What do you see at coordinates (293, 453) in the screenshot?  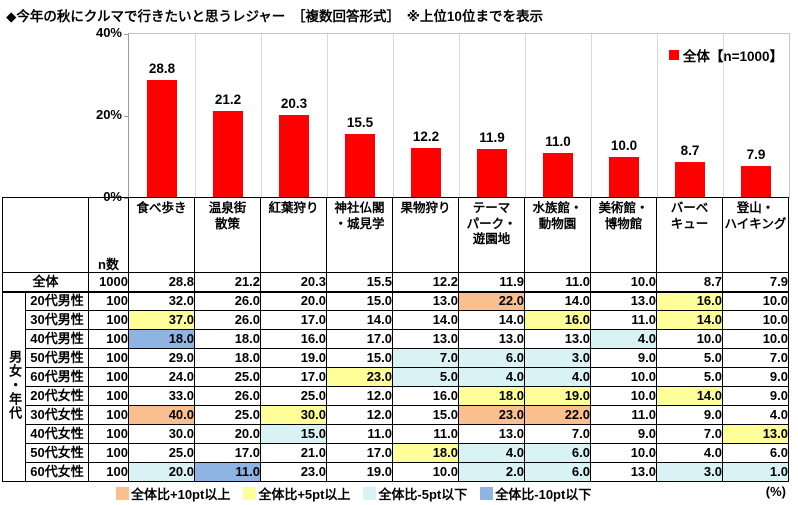 I see `value-cell: 21.0` at bounding box center [293, 453].